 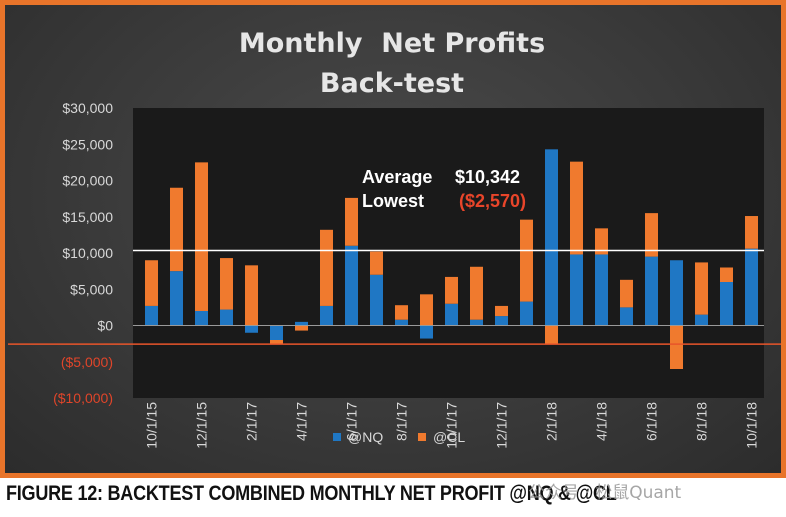 I want to click on legend-swatch-nq, so click(x=337, y=437).